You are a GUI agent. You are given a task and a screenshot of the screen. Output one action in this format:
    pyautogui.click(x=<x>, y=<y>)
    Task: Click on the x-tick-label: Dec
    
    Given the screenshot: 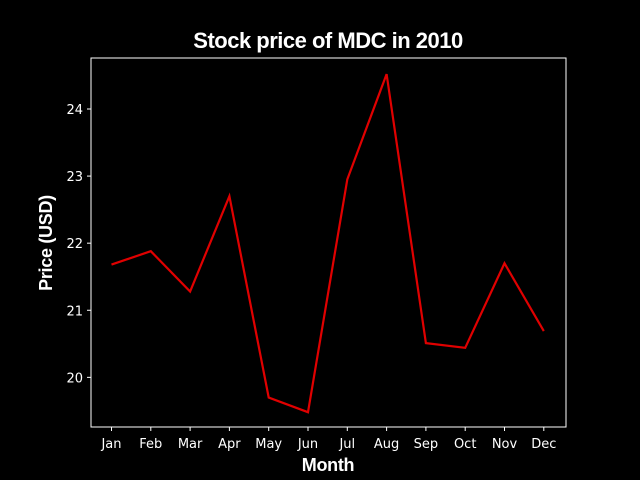 What is the action you would take?
    pyautogui.click(x=543, y=444)
    